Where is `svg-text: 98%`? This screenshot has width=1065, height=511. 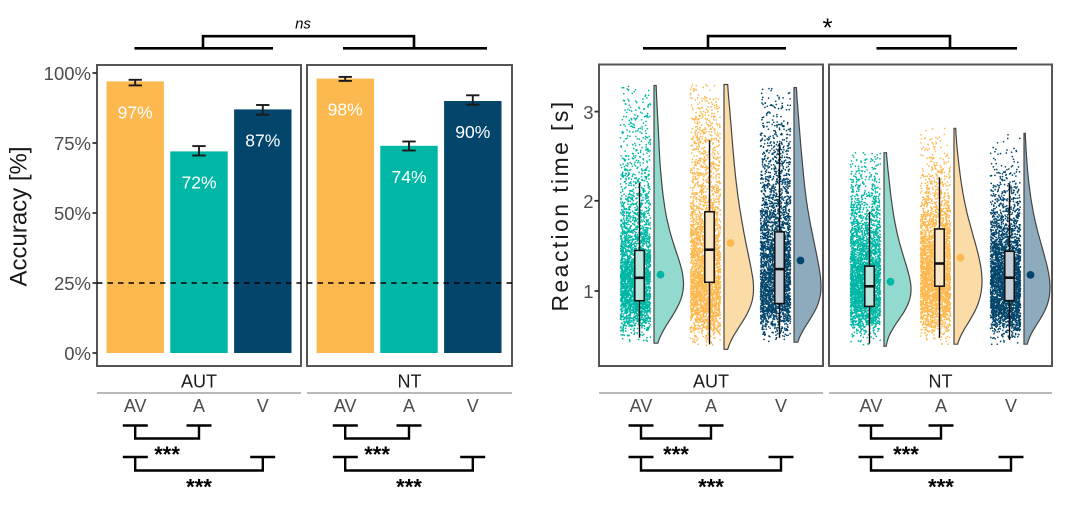
svg-text: 98% is located at coordinates (345, 110).